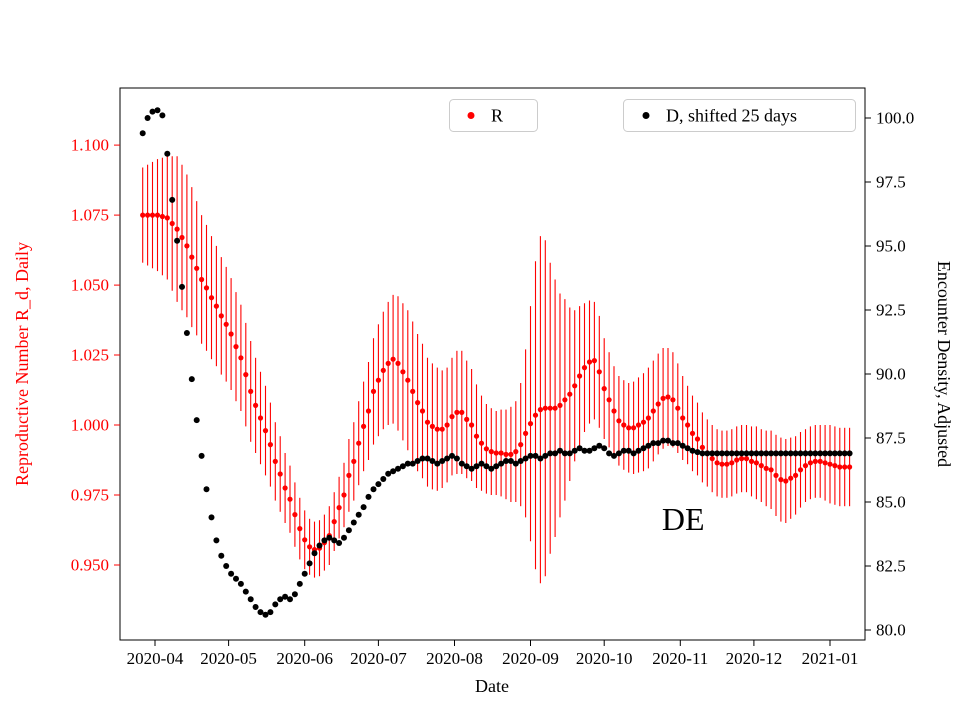  I want to click on left-tick-label: 1.025, so click(90, 355).